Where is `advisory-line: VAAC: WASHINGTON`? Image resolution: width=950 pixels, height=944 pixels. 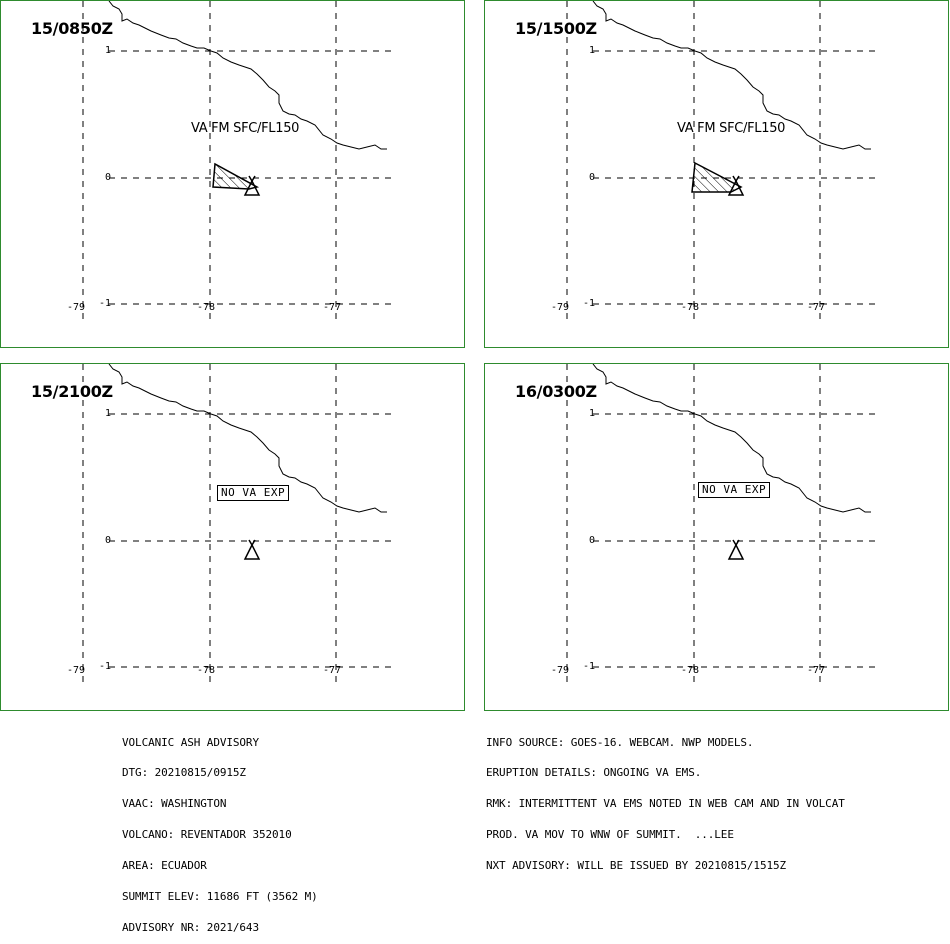 advisory-line: VAAC: WASHINGTON is located at coordinates (174, 804).